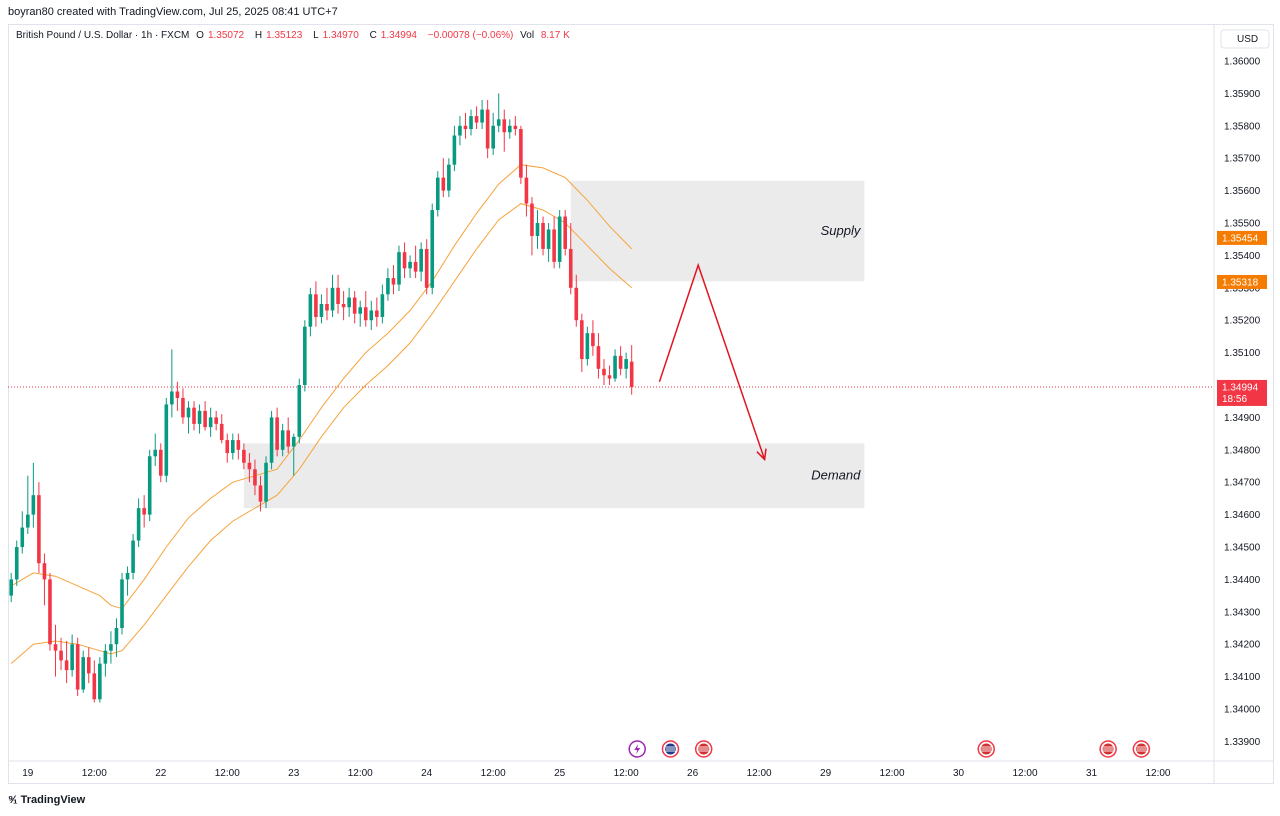  I want to click on y-tick-label: 1.35500, so click(1242, 224).